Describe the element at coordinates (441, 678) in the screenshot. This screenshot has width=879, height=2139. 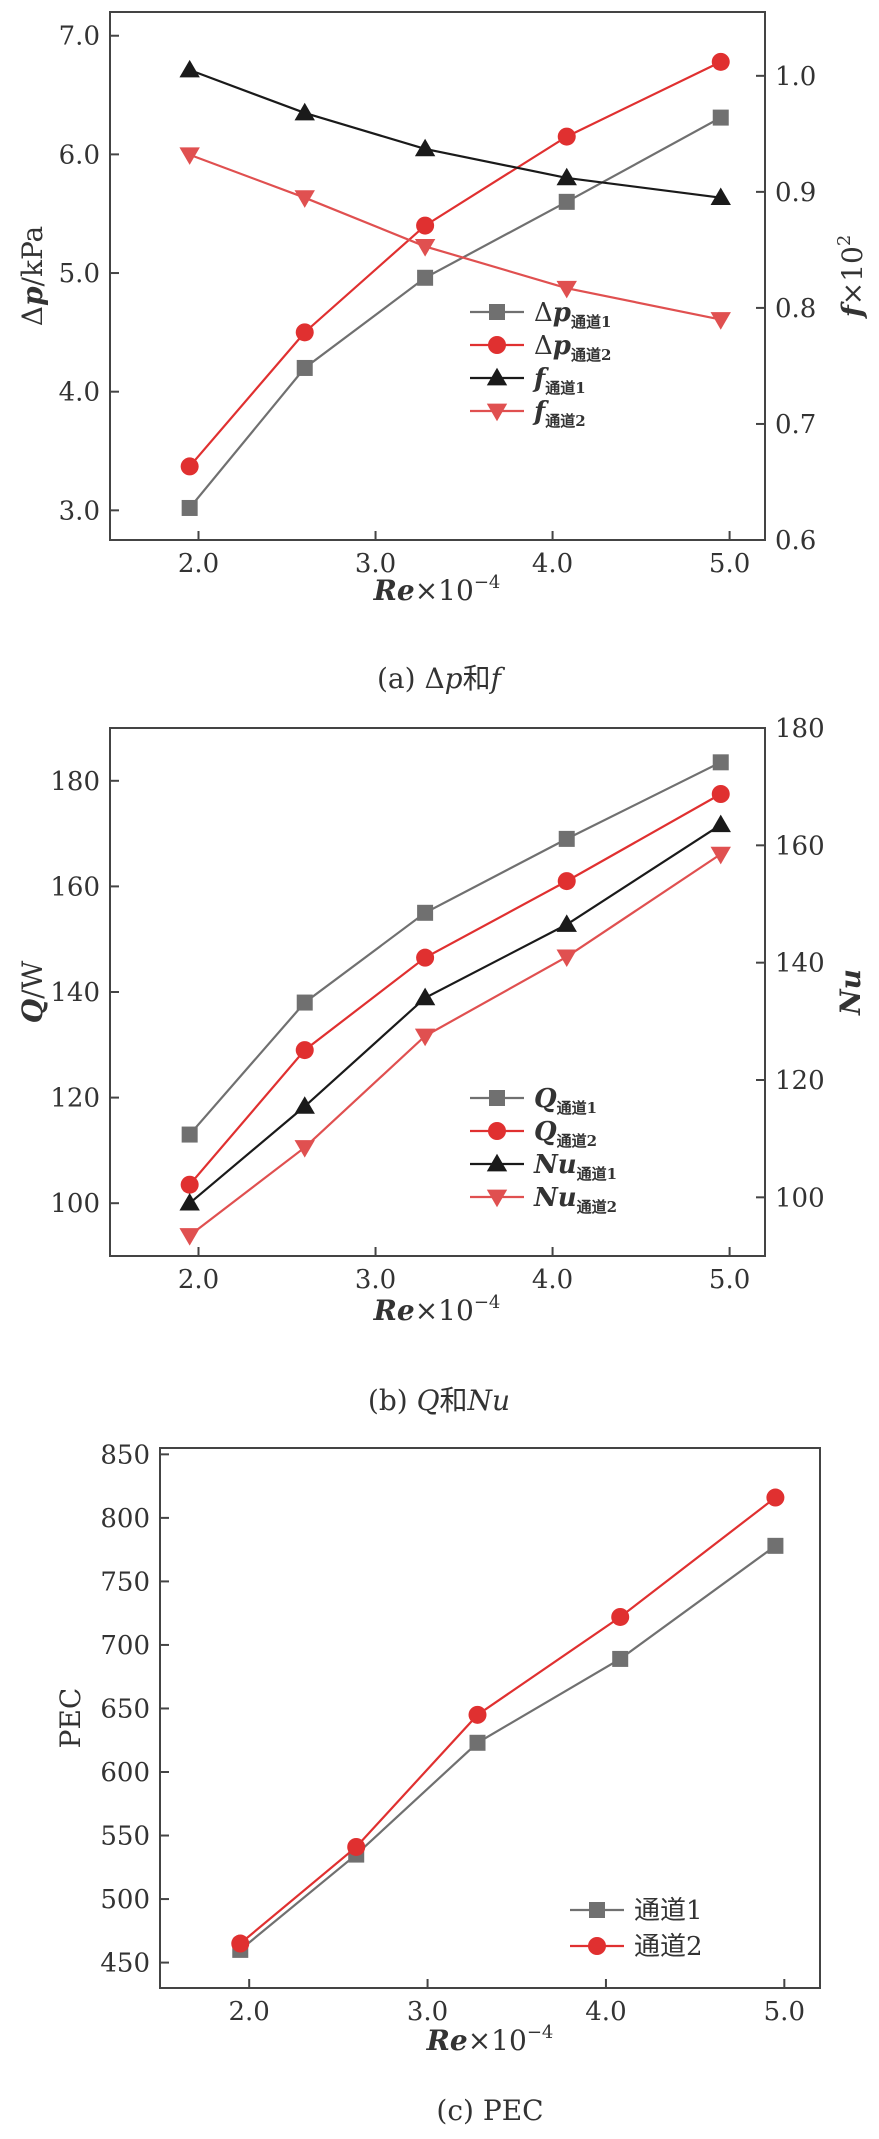
I see `panel-a-caption: (a) Δp和f` at that location.